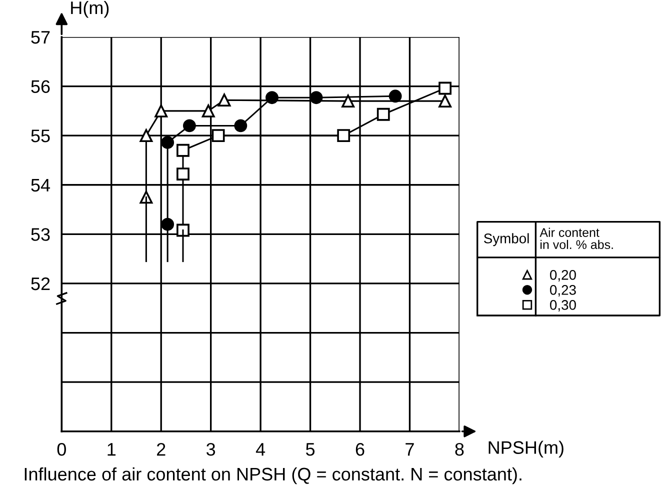  What do you see at coordinates (526, 449) in the screenshot?
I see `x-axis-title: NPSH(m)` at bounding box center [526, 449].